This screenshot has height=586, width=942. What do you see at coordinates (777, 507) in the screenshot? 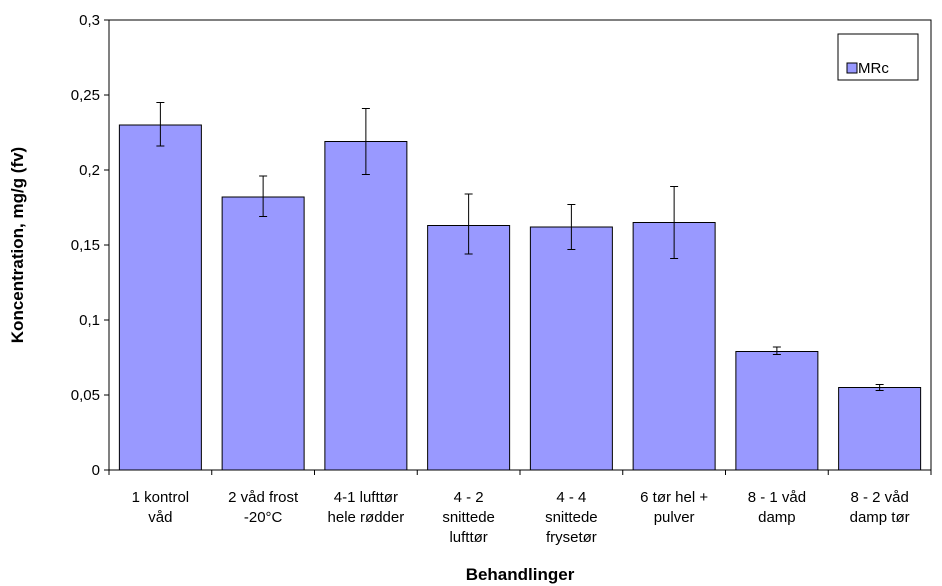
I see `x-tick-label: 8 - 1 våd damp` at bounding box center [777, 507].